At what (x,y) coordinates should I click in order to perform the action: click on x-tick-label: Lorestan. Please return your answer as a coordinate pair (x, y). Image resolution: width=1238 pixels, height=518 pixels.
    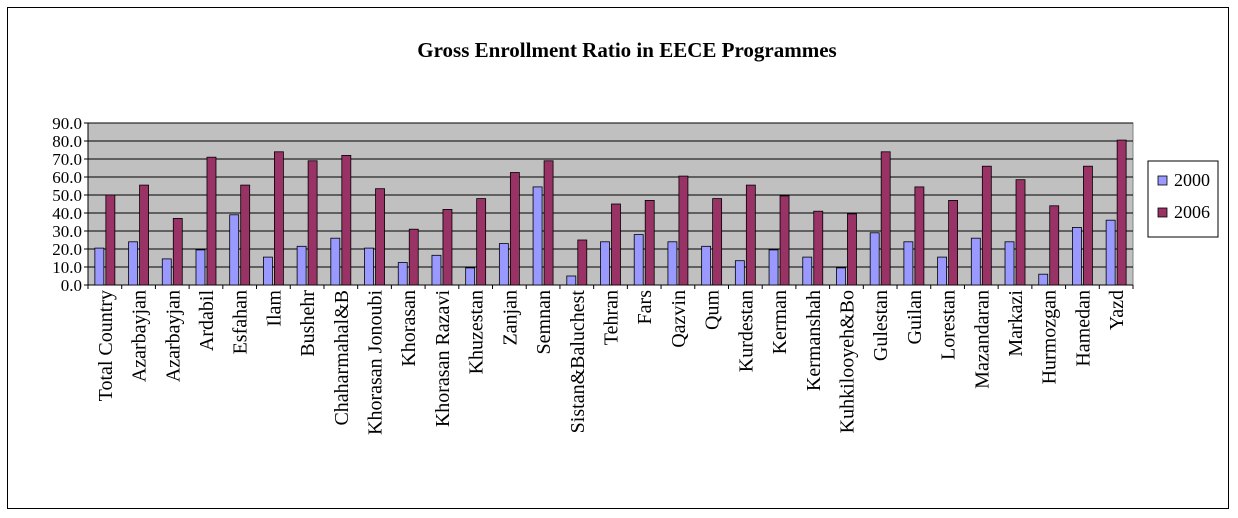
    Looking at the image, I should click on (949, 325).